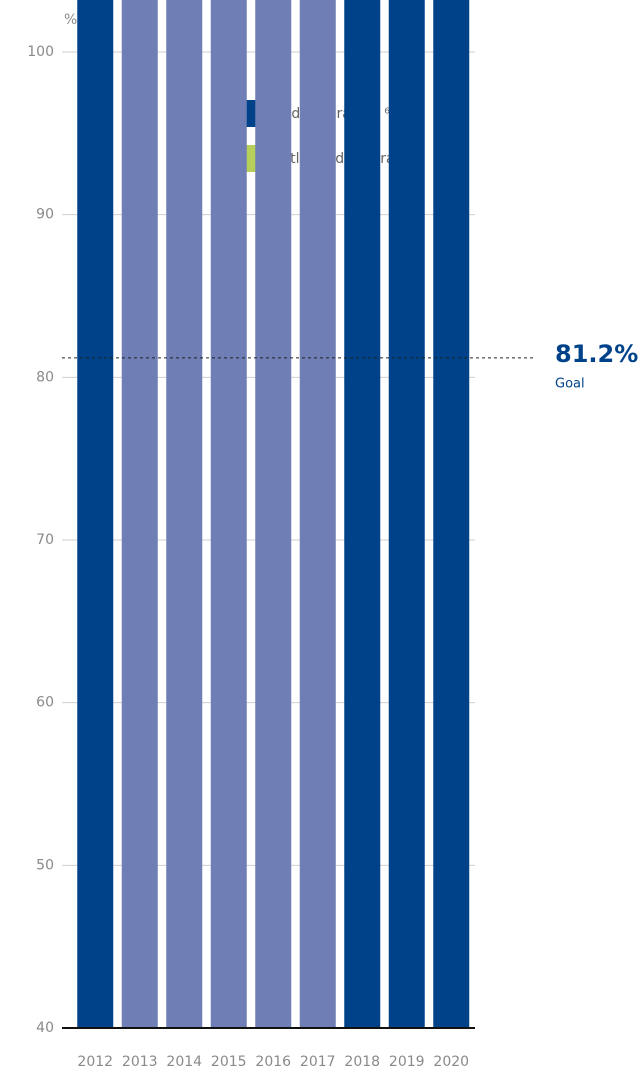 This screenshot has height=1073, width=642. I want to click on x-tick-label: 2017, so click(318, 1062).